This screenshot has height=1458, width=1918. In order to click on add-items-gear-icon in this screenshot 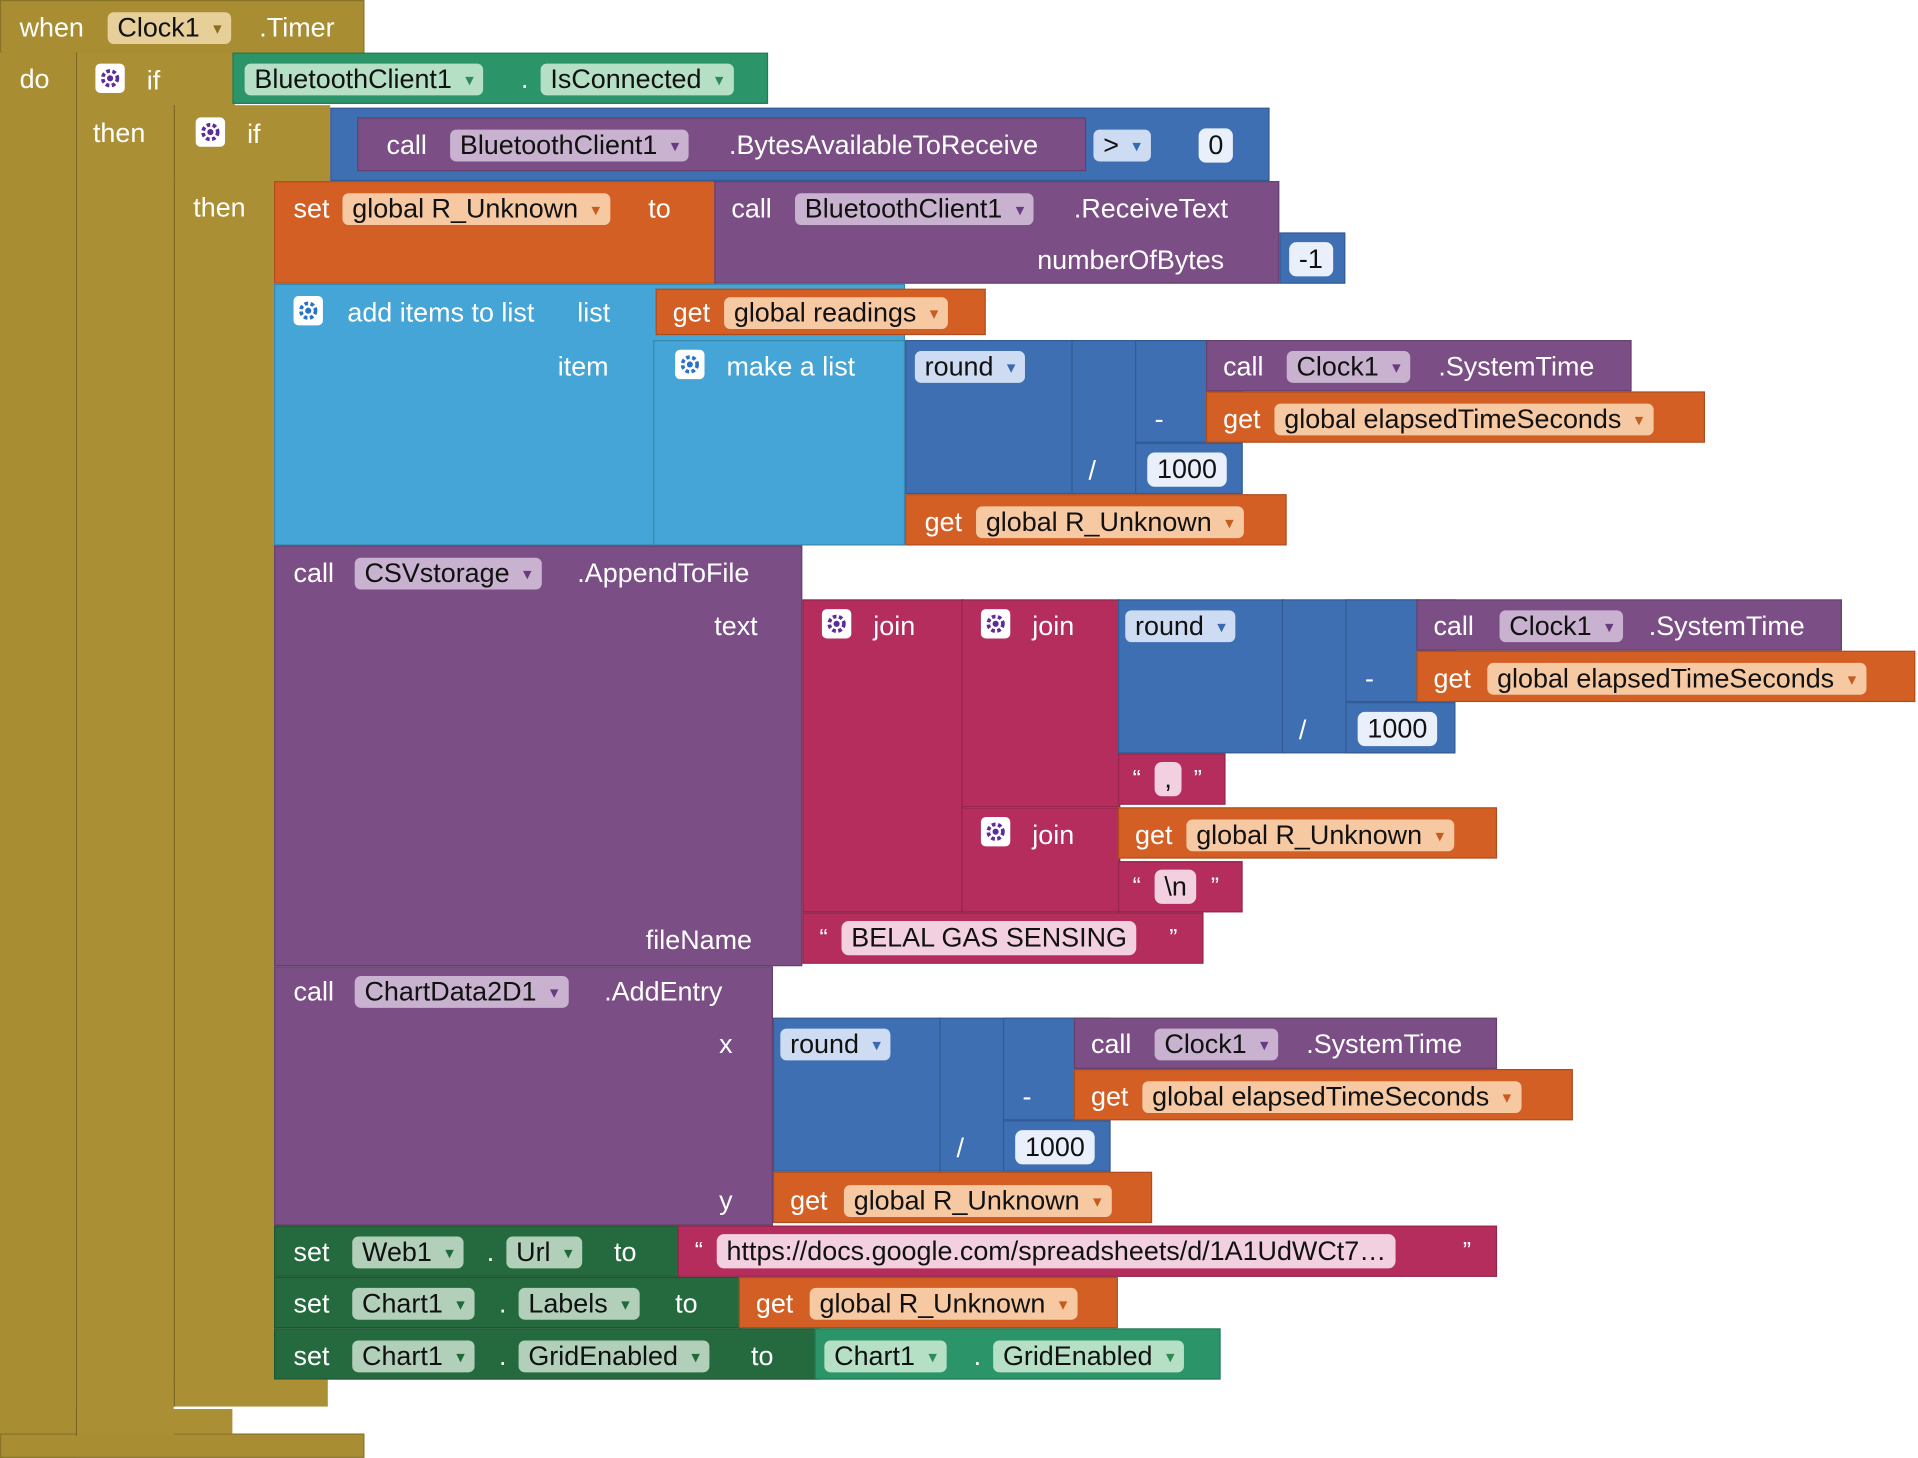, I will do `click(308, 310)`.